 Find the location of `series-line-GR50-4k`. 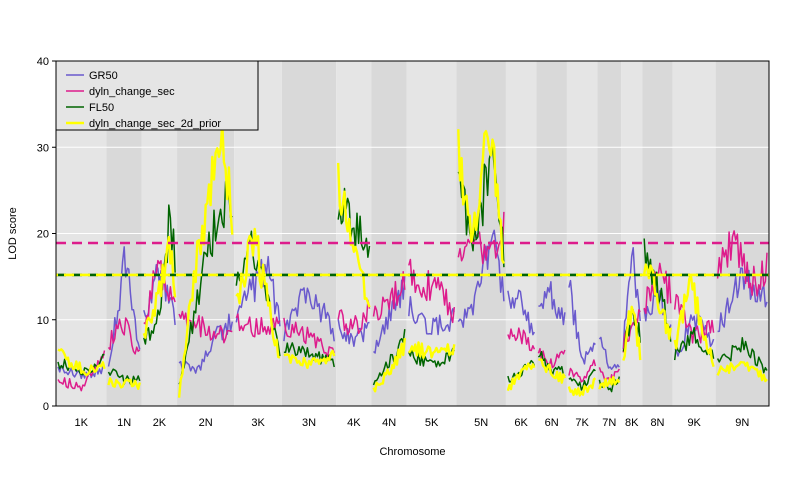

series-line-GR50-4k is located at coordinates (353, 333).